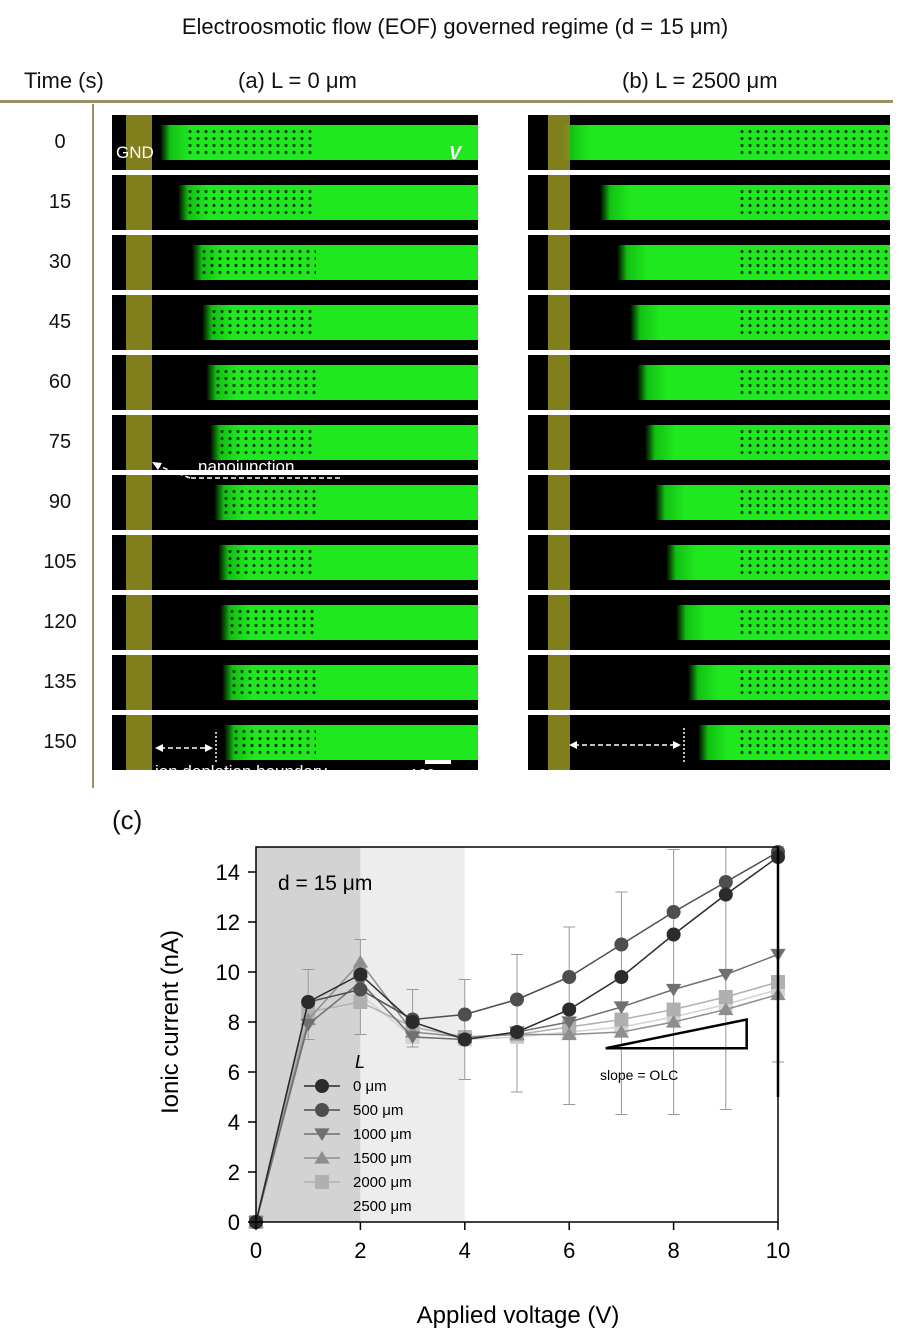 This screenshot has height=1340, width=910. Describe the element at coordinates (360, 1062) in the screenshot. I see `legend-title: L` at that location.